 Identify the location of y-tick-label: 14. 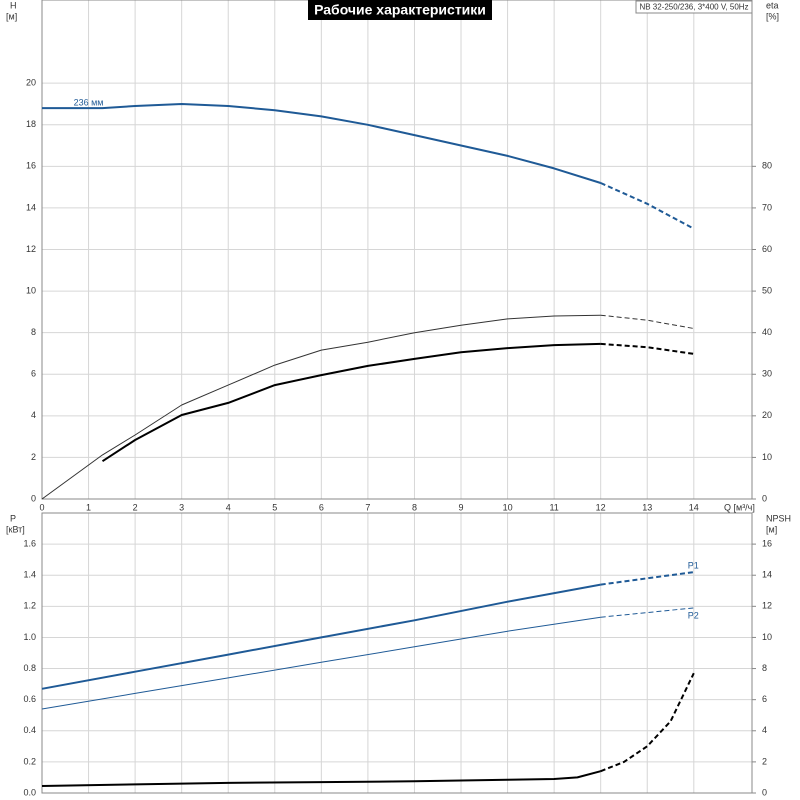
(31, 207).